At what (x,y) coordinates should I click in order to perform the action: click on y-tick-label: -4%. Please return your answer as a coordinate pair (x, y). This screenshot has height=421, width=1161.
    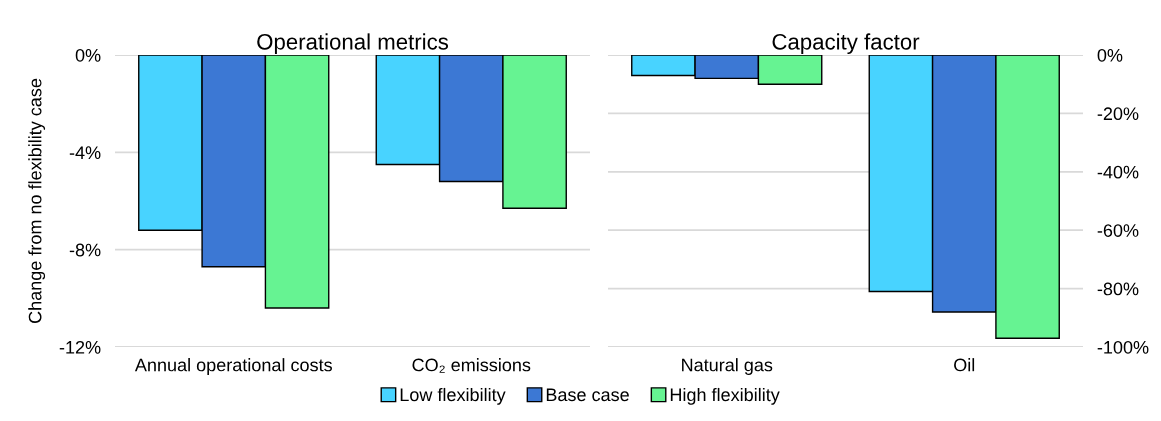
    Looking at the image, I should click on (85, 152).